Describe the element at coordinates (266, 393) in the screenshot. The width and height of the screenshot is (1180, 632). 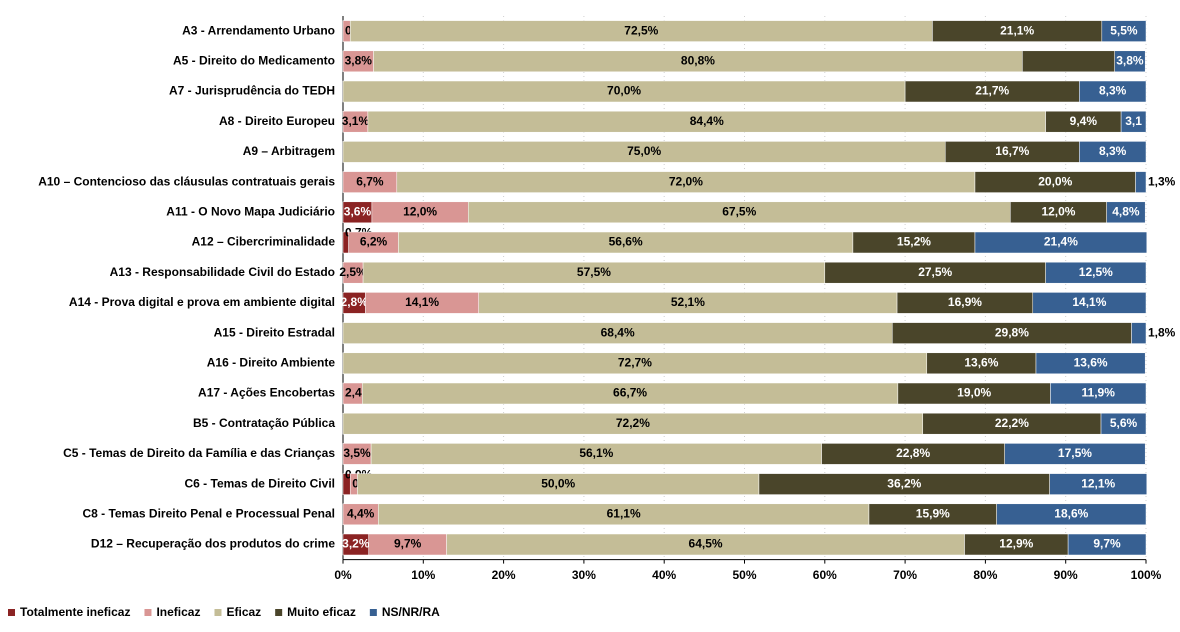
I see `category-label: A17 - Ações Encobertas` at that location.